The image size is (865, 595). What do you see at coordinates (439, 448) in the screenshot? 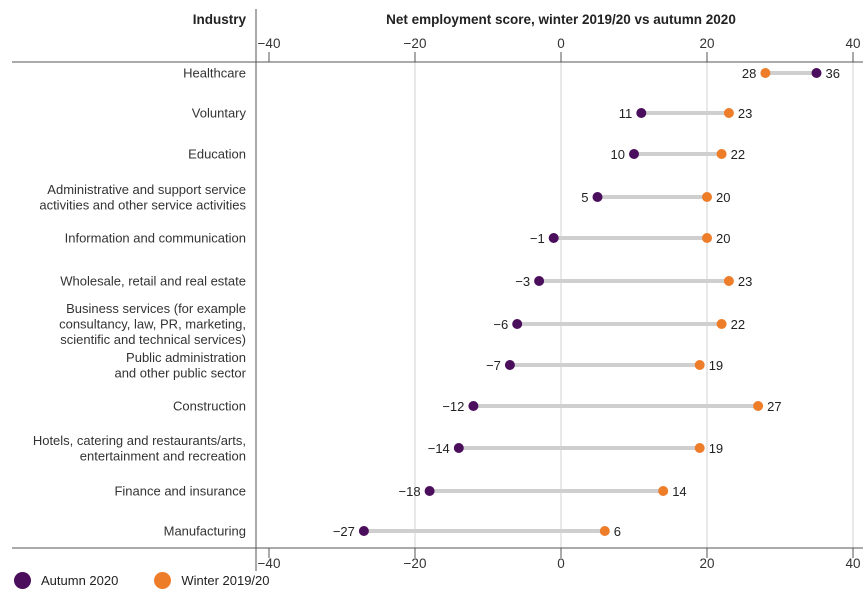
I see `autumn-value-label: −14` at bounding box center [439, 448].